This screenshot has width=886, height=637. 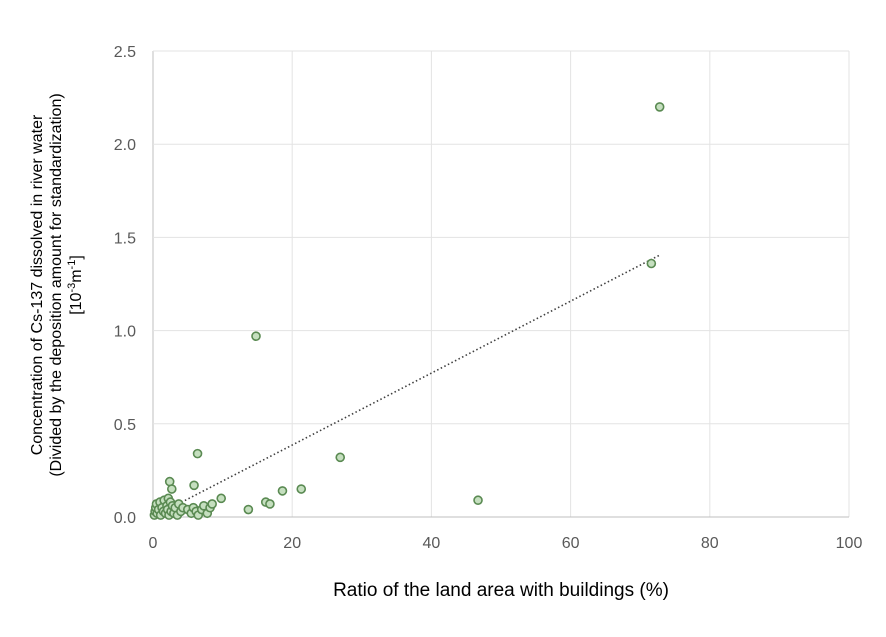 What do you see at coordinates (710, 543) in the screenshot?
I see `x-tick-label: 80` at bounding box center [710, 543].